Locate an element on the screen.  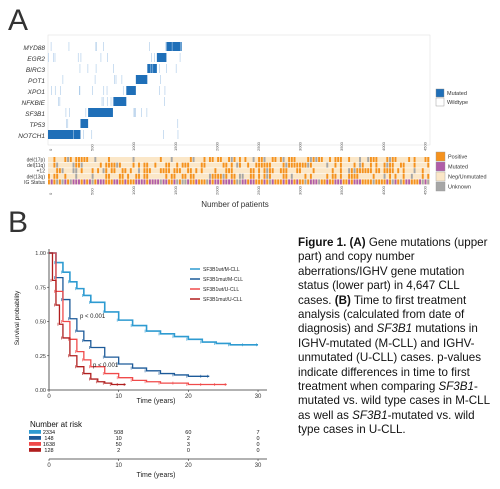
x-tick-top: 3500 is located at coordinates (341, 146).